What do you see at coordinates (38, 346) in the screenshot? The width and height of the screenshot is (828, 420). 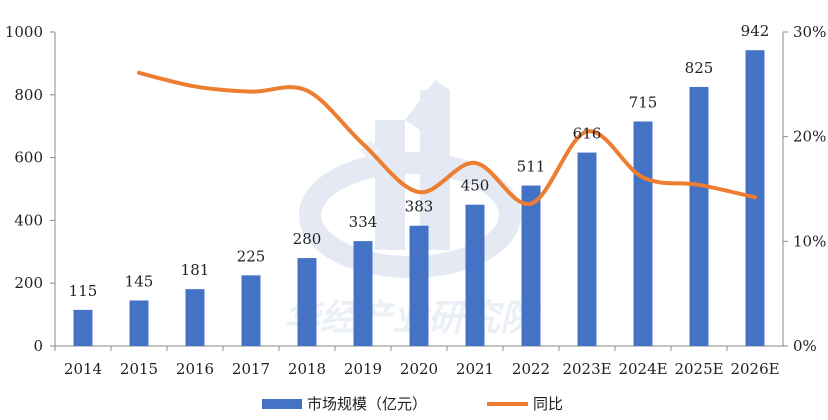 I see `left-tick-label: 0` at bounding box center [38, 346].